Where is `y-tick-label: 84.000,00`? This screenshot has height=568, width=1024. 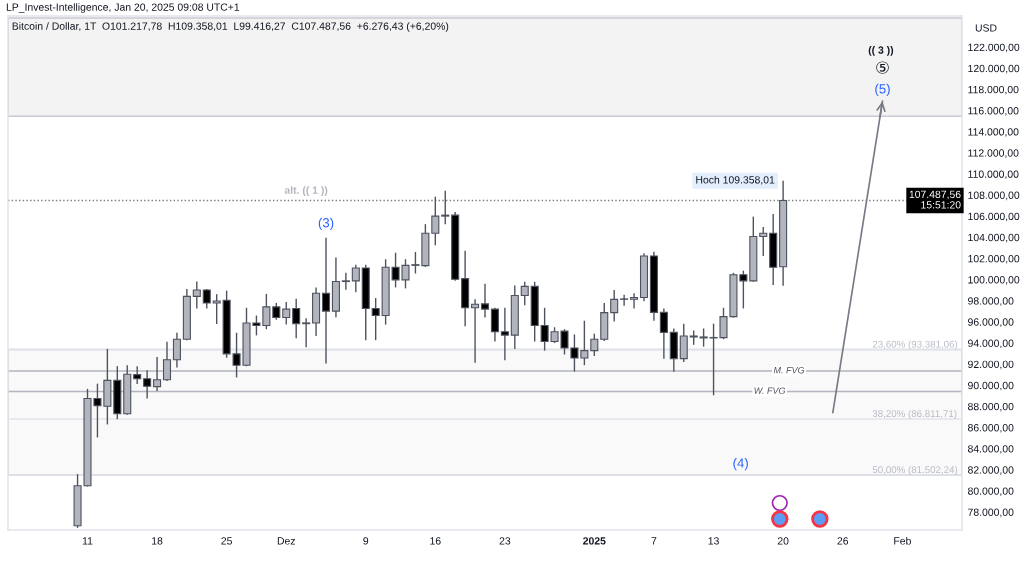
y-tick-label: 84.000,00 is located at coordinates (991, 449).